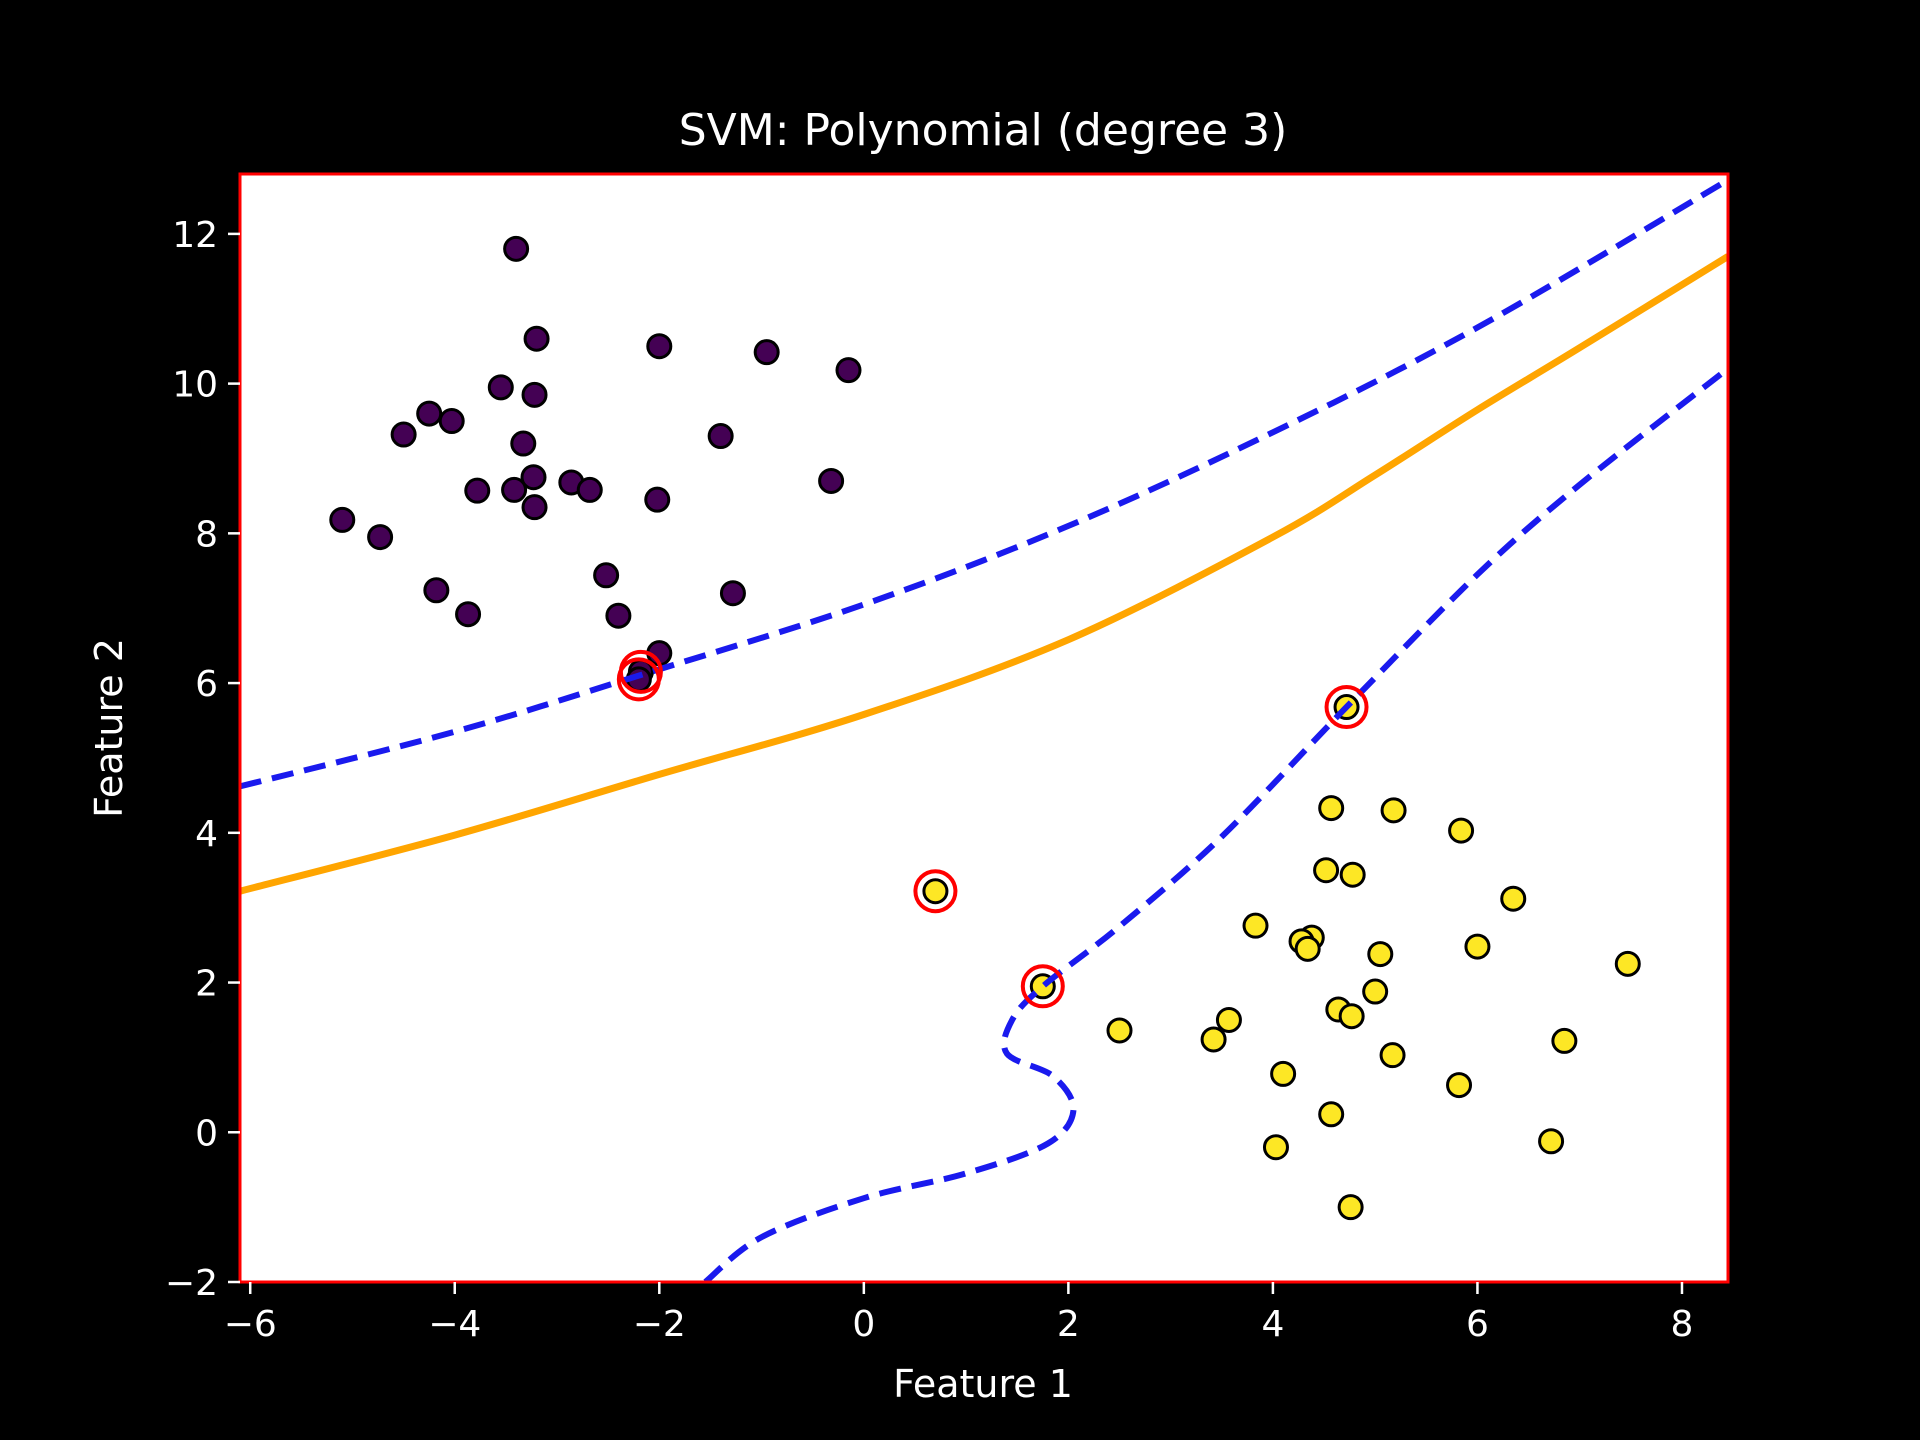 The height and width of the screenshot is (1440, 1920). What do you see at coordinates (195, 235) in the screenshot?
I see `y-tick-label: 12` at bounding box center [195, 235].